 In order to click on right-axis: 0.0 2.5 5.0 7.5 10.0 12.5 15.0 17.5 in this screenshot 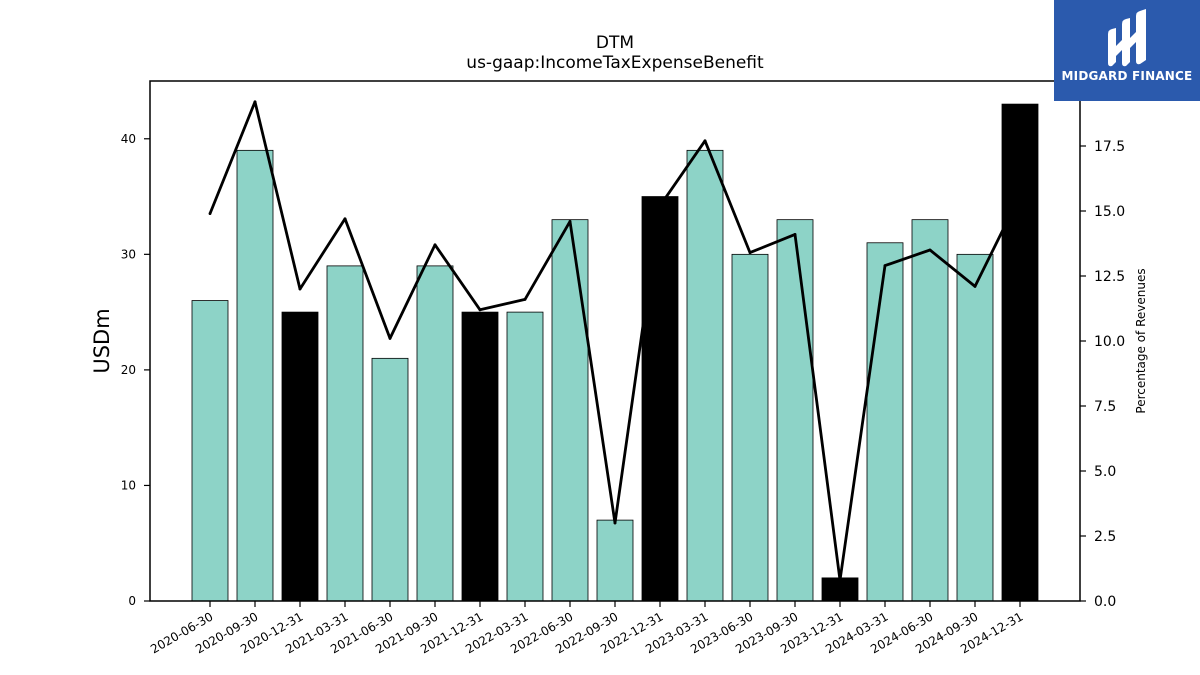, I will do `click(1102, 374)`.